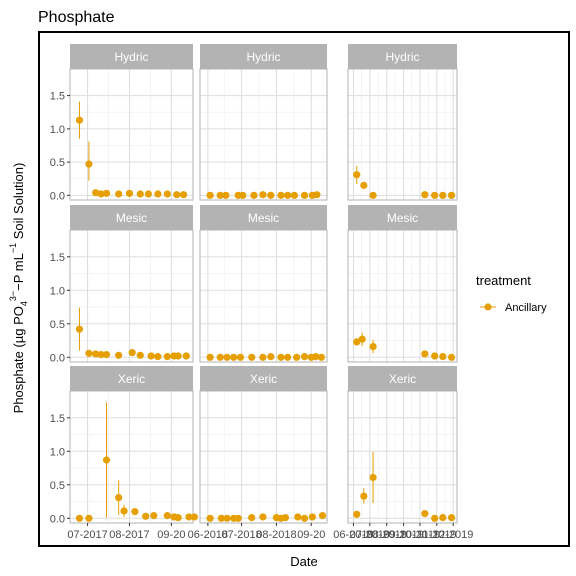 This screenshot has width=576, height=576. Describe the element at coordinates (241, 535) in the screenshot. I see `x-tick-label: 07-2018` at that location.